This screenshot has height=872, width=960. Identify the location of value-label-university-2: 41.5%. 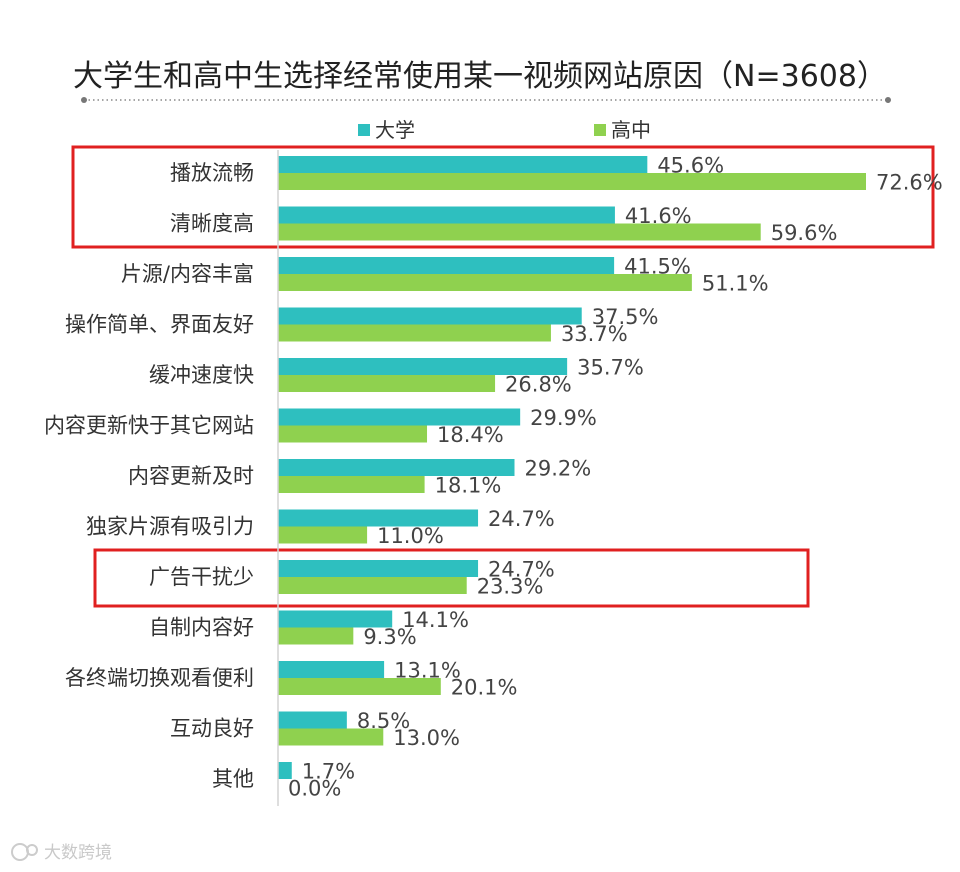
(657, 267).